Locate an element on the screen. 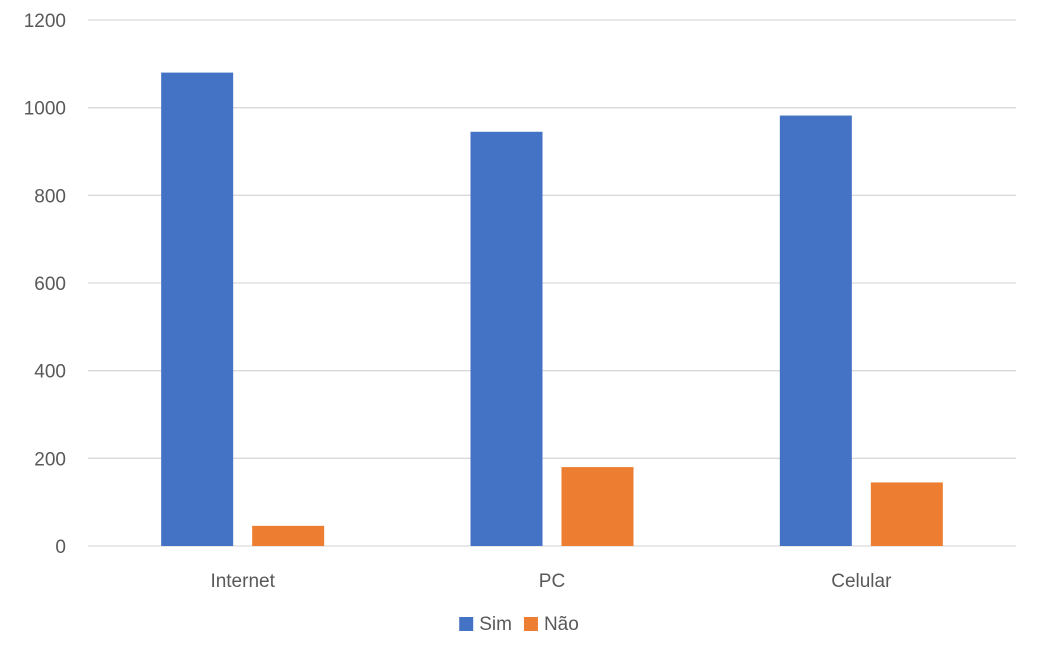 The height and width of the screenshot is (645, 1038). bar-celular-sim is located at coordinates (815, 330).